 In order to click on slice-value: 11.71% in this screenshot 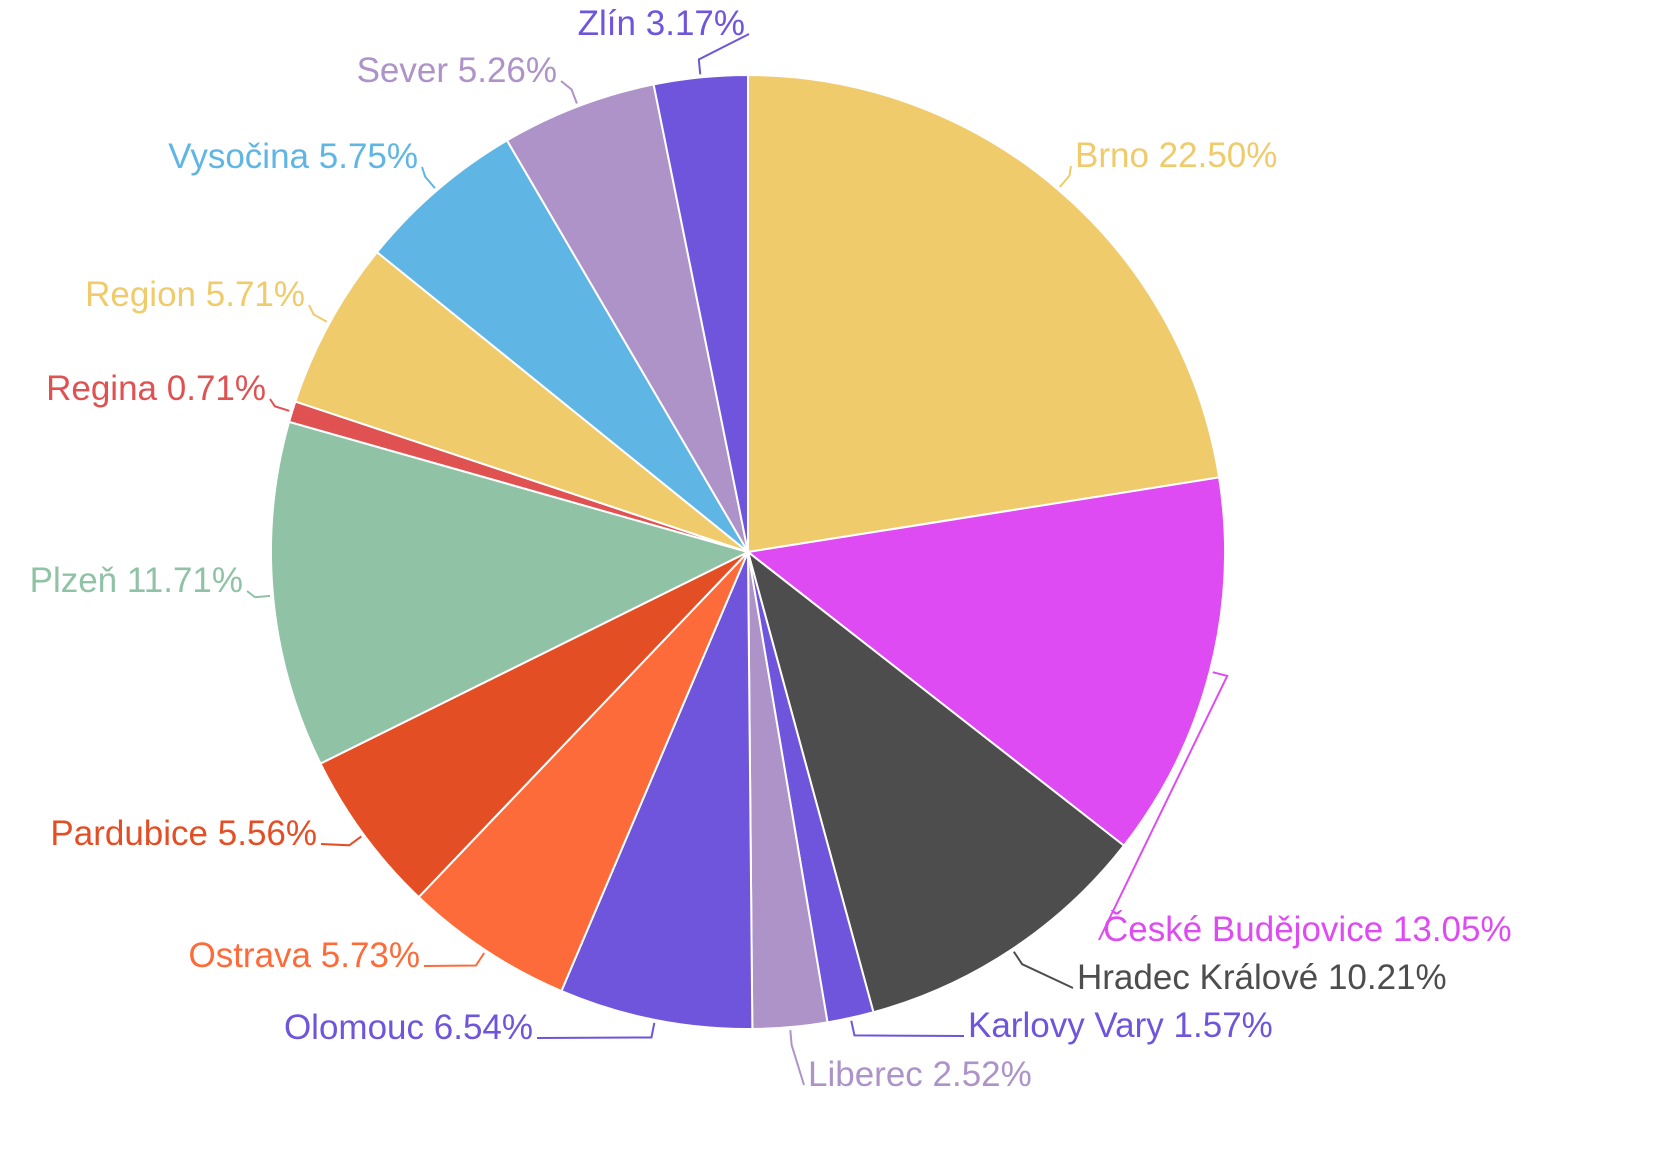, I will do `click(185, 580)`.